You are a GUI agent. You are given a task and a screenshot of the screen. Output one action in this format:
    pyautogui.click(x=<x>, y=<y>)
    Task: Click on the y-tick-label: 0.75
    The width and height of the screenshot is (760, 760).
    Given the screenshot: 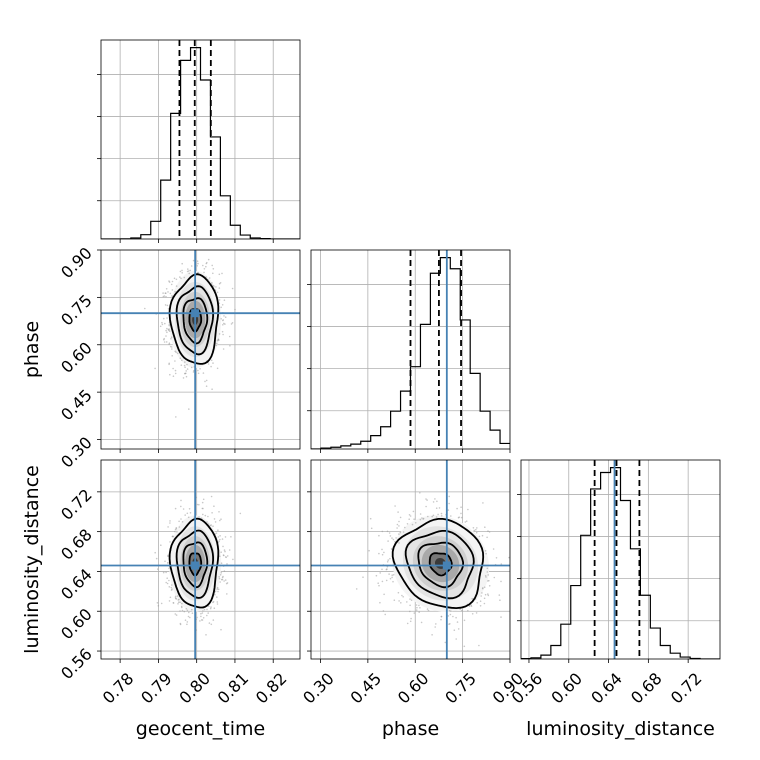 What is the action you would take?
    pyautogui.click(x=76, y=310)
    